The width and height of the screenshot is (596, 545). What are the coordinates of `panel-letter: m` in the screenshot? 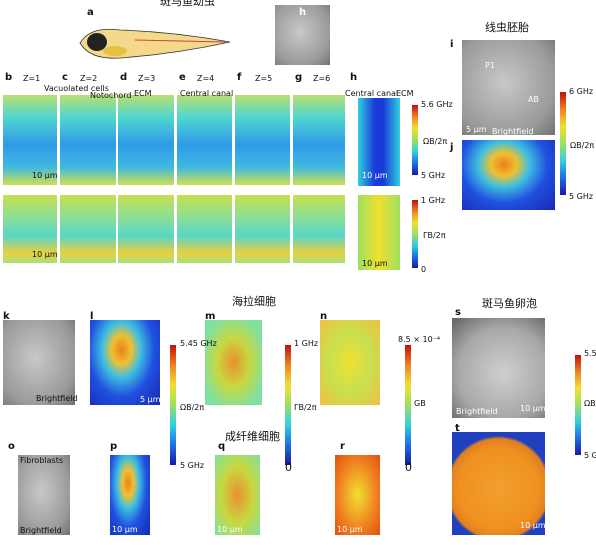 It's located at (210, 316).